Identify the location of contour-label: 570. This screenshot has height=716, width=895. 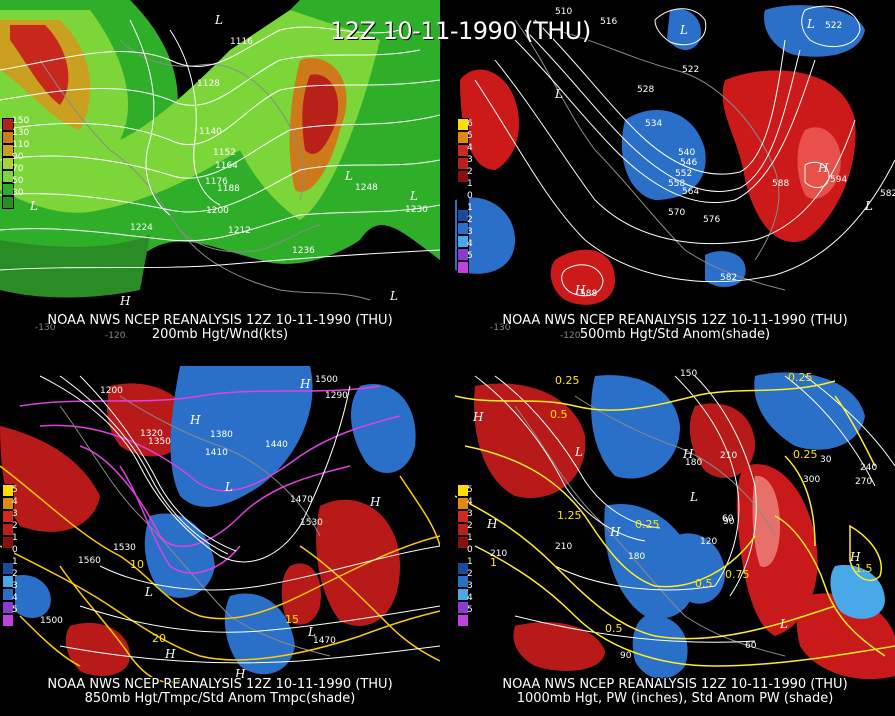
(676, 213).